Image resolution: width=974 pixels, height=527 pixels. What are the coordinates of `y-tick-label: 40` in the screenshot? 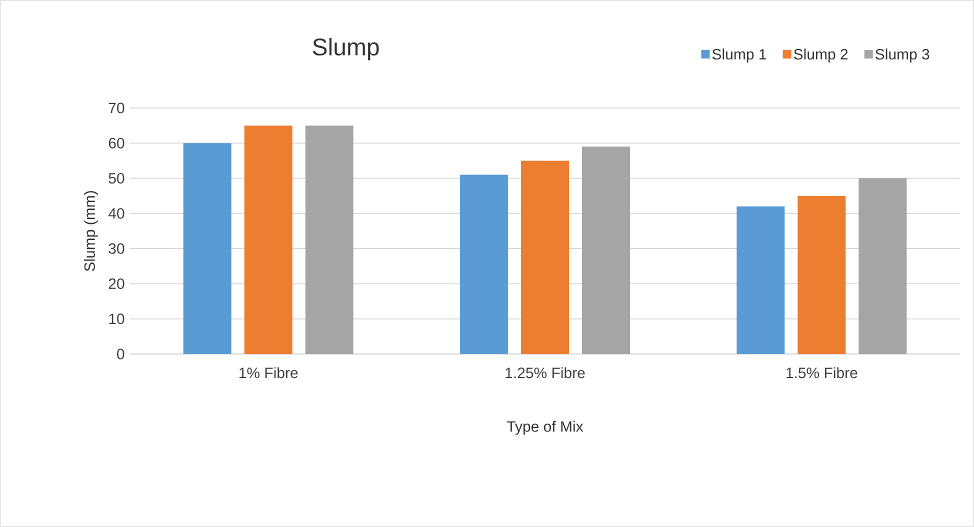 It's located at (116, 213).